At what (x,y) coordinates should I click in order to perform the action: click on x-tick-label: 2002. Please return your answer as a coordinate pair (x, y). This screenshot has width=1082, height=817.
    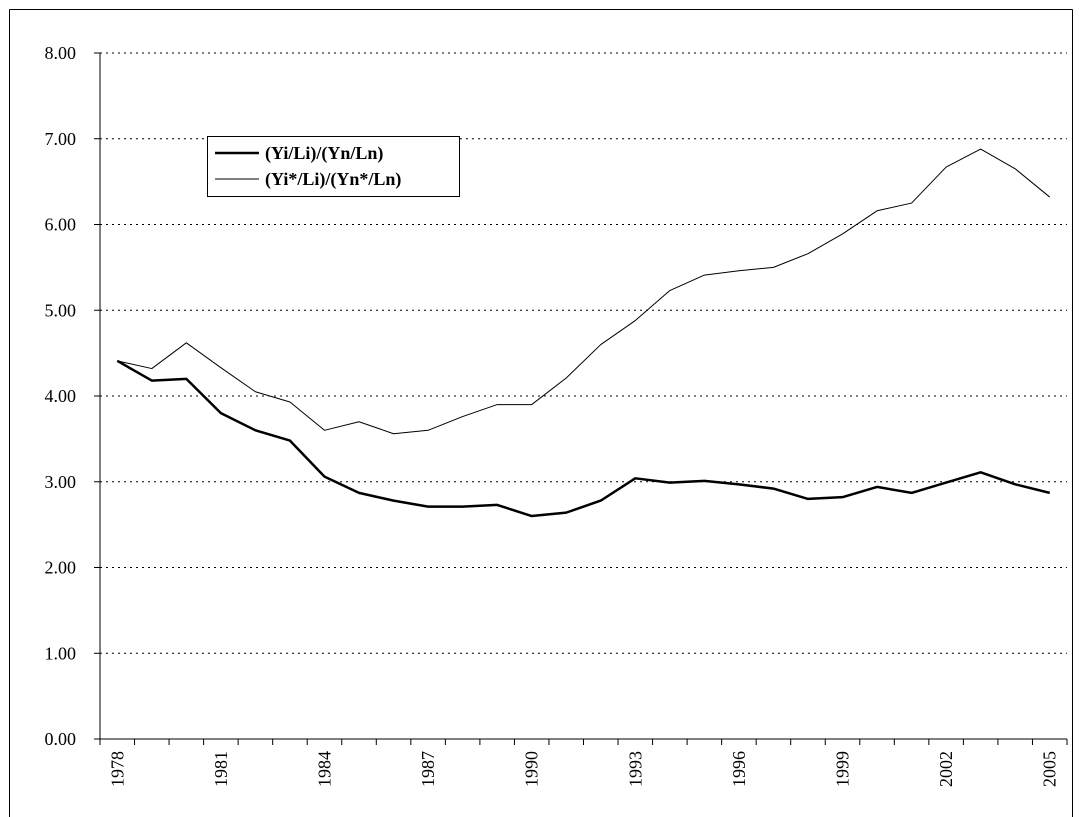
    Looking at the image, I should click on (946, 769).